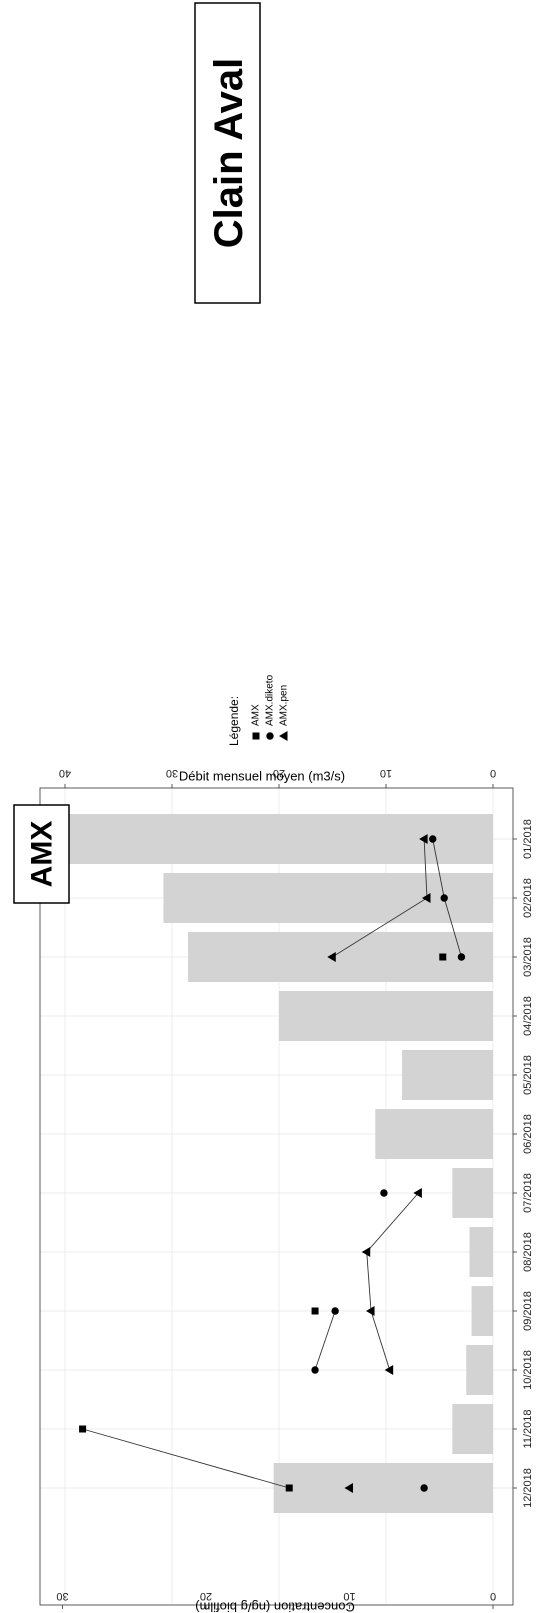 The image size is (550, 1613). I want to click on flow-tick-label: 20, so click(279, 773).